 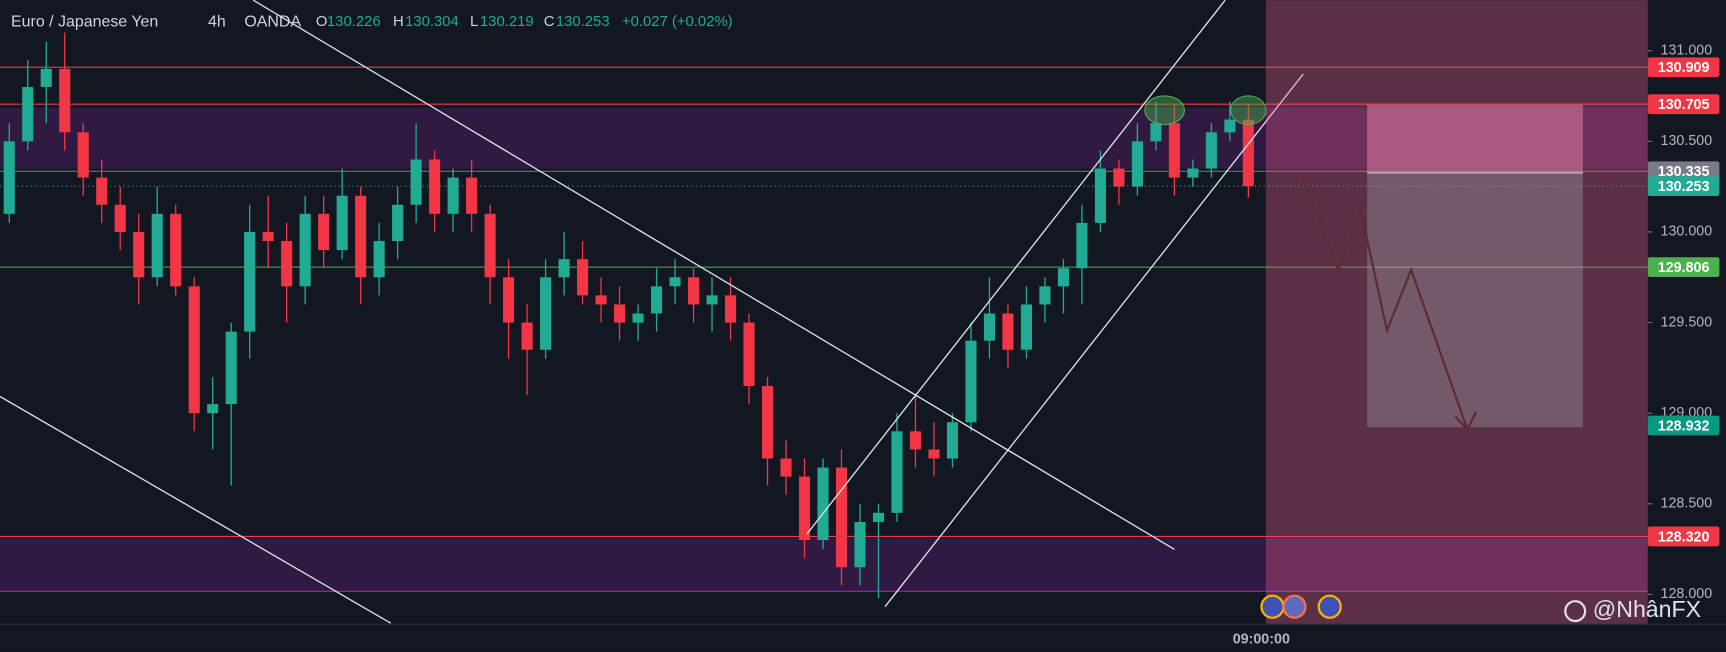 I want to click on level-label: 128.932, so click(x=1684, y=426).